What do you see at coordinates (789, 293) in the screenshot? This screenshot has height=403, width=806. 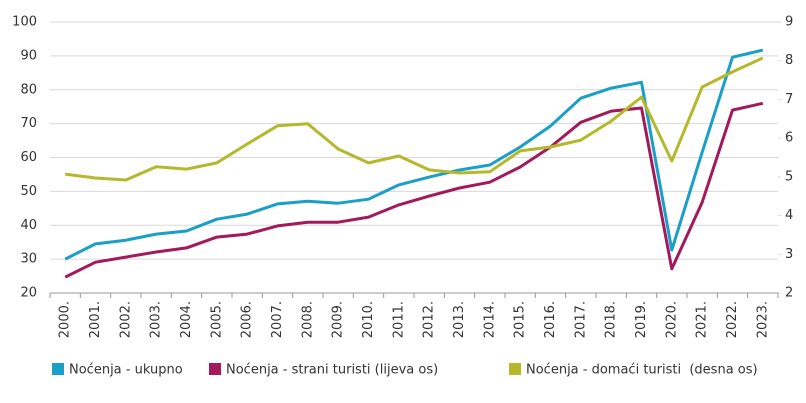 I see `y2-tick-label: 2` at bounding box center [789, 293].